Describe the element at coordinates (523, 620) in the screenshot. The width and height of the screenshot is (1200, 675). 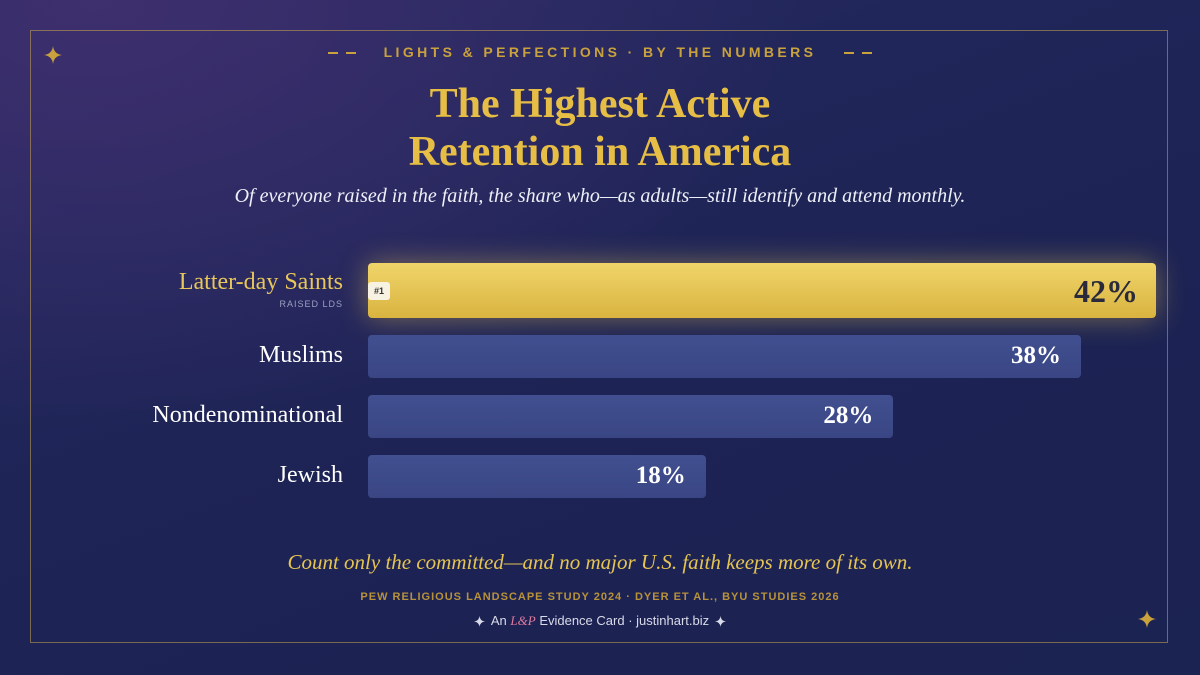
I see `footer-brand: L&P` at that location.